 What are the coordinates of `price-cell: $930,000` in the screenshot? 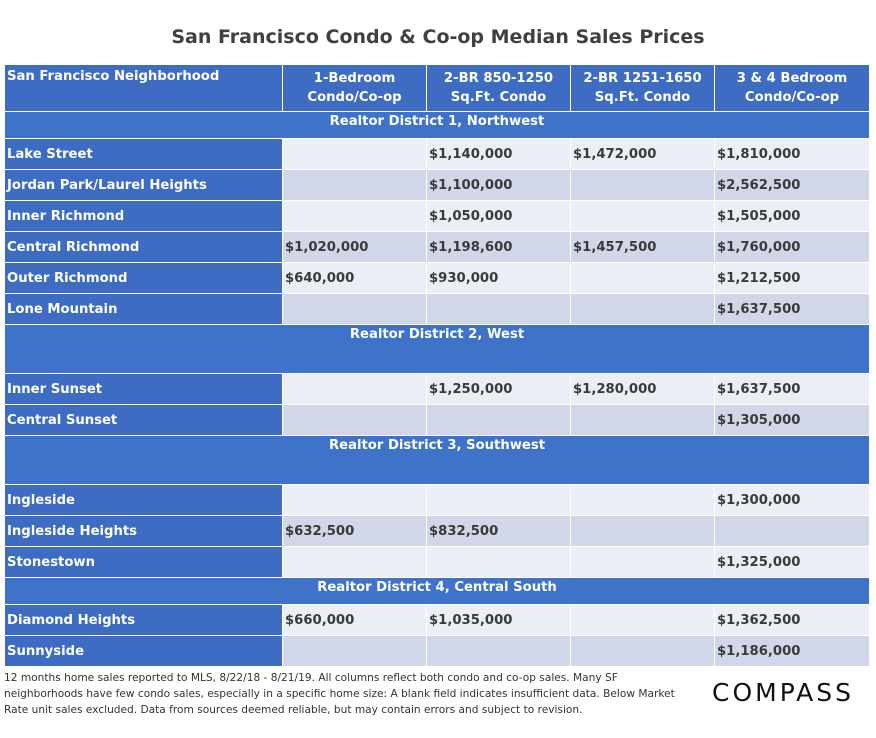 It's located at (498, 278).